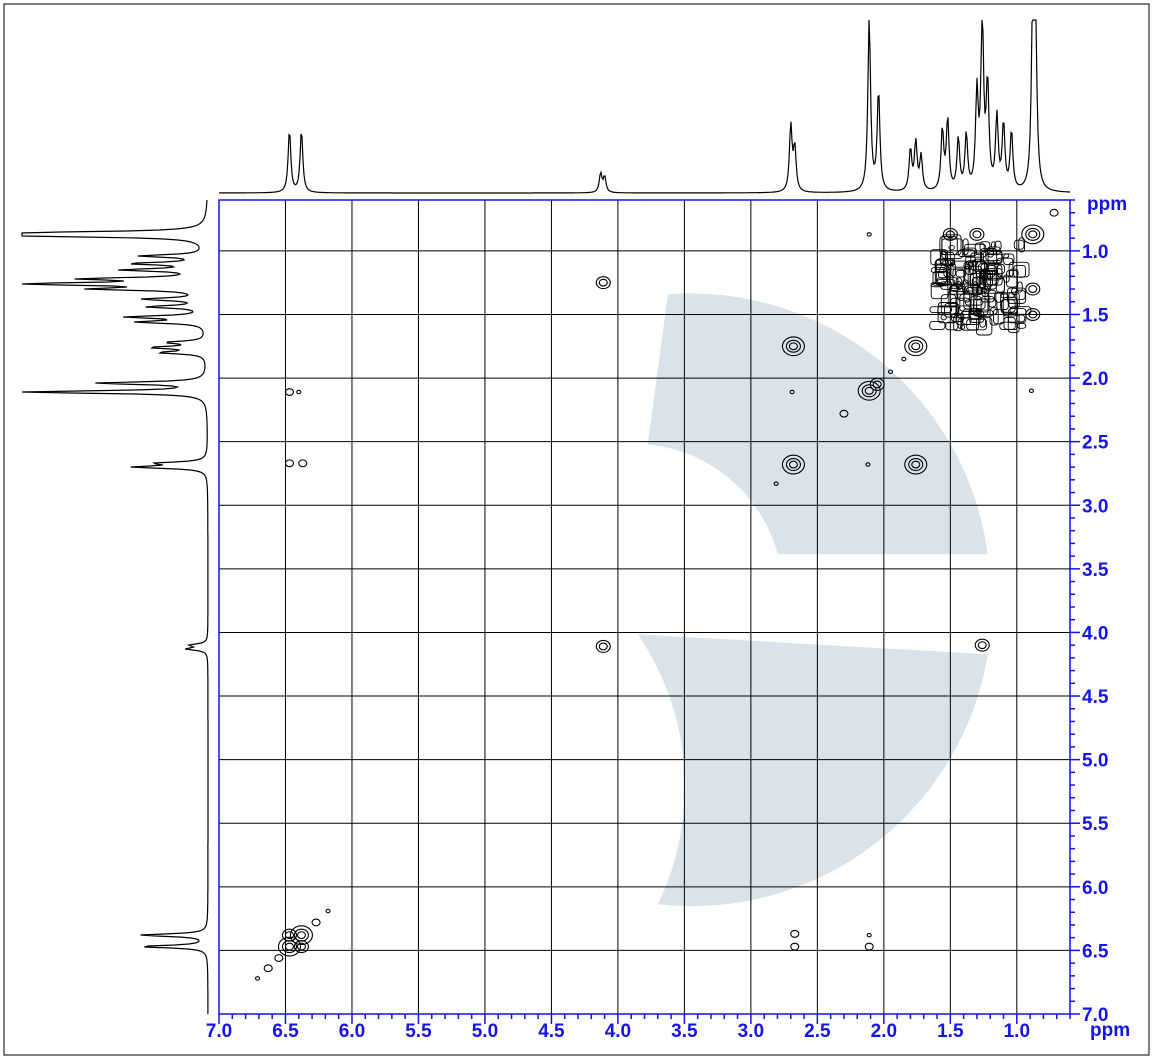 The height and width of the screenshot is (1064, 1153). What do you see at coordinates (1110, 1030) in the screenshot?
I see `x-axis-unit: ppm` at bounding box center [1110, 1030].